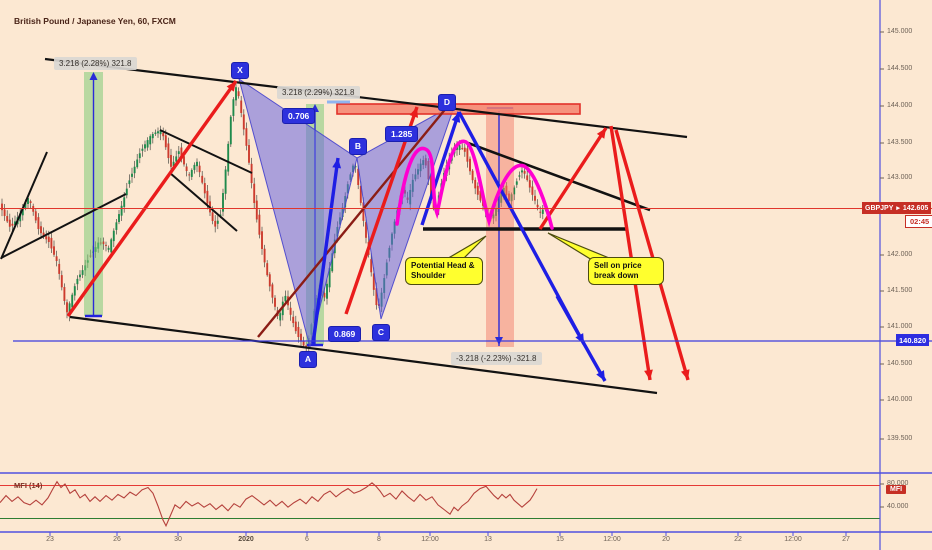 The width and height of the screenshot is (932, 550). Describe the element at coordinates (626, 271) in the screenshot. I see `callout-sell-breakdown: Sell on price break down` at that location.